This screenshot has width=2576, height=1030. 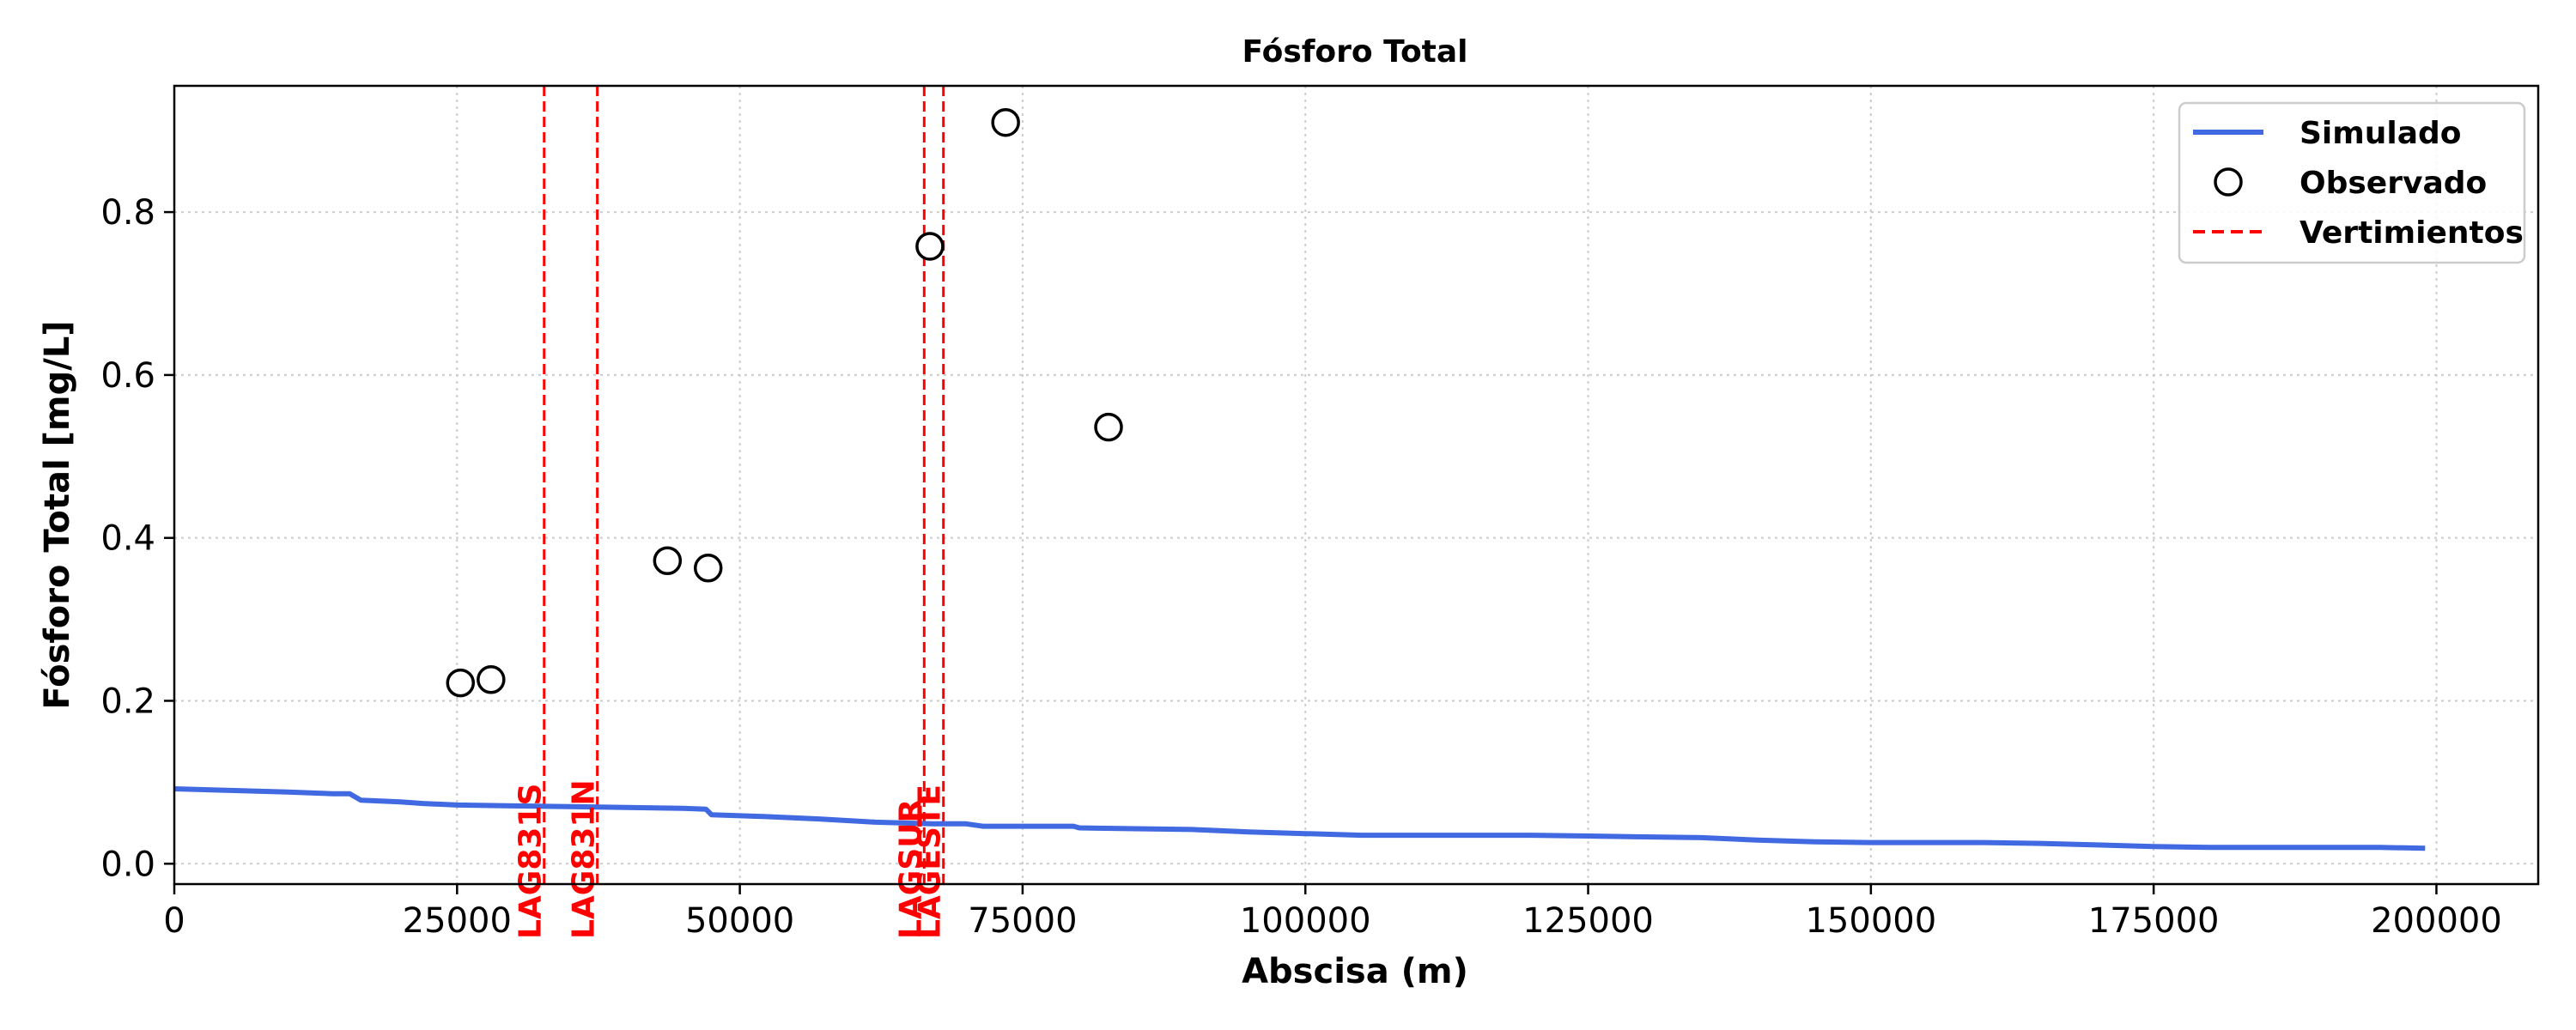 What do you see at coordinates (585, 859) in the screenshot?
I see `vertimiento-label: LAG831N` at bounding box center [585, 859].